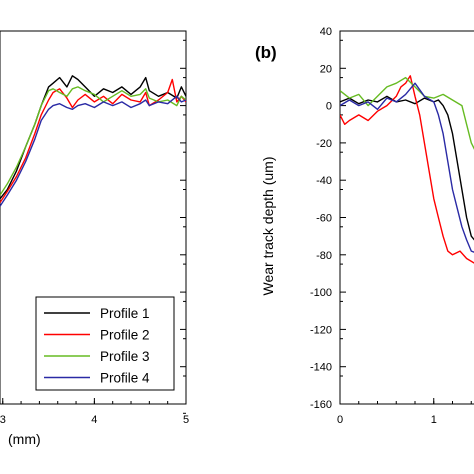  What do you see at coordinates (24, 439) in the screenshot?
I see `x-axis-label-a: (mm)` at bounding box center [24, 439].